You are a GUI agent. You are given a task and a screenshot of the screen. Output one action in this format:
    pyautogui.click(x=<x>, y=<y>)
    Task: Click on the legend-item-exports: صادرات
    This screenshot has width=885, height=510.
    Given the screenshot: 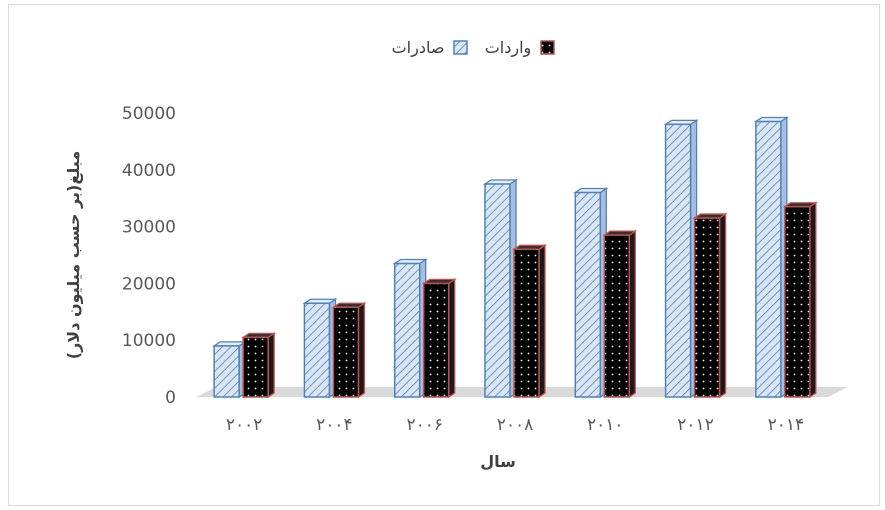 What is the action you would take?
    pyautogui.click(x=430, y=48)
    